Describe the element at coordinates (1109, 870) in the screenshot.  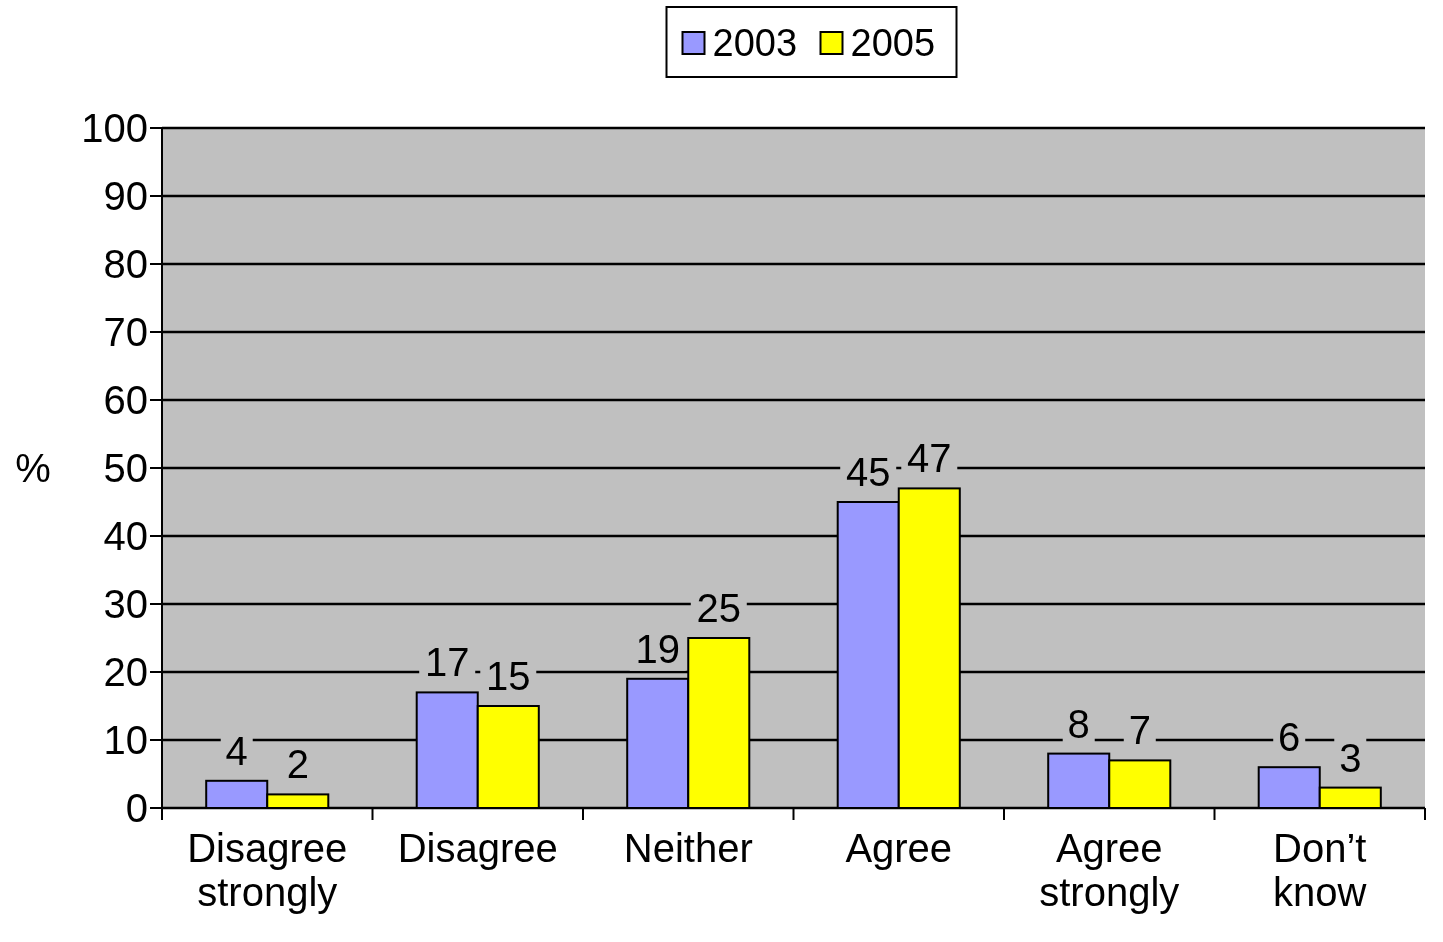
I see `x-tick-label: Agree strongly` at that location.